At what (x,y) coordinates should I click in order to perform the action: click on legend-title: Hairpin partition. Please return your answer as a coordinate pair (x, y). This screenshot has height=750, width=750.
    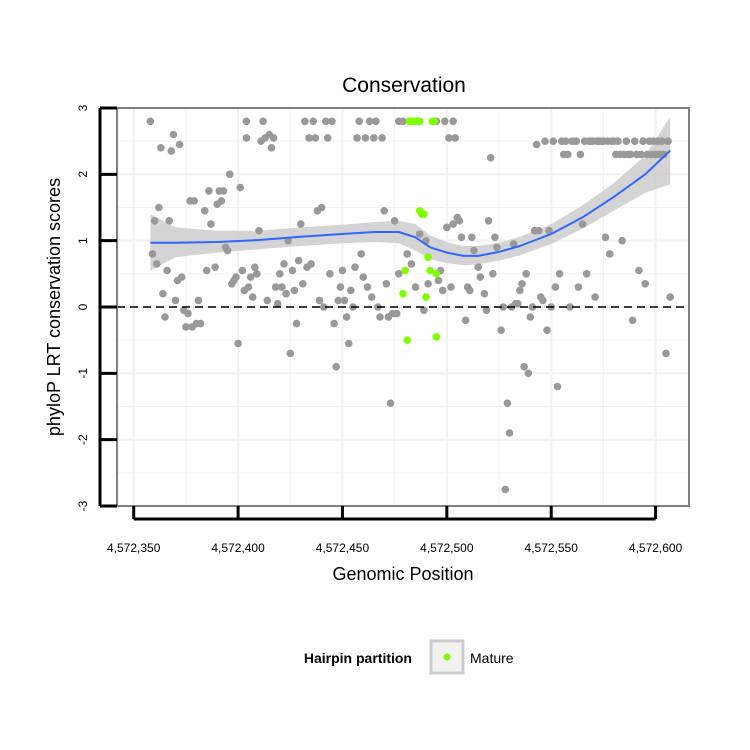
    Looking at the image, I should click on (358, 658).